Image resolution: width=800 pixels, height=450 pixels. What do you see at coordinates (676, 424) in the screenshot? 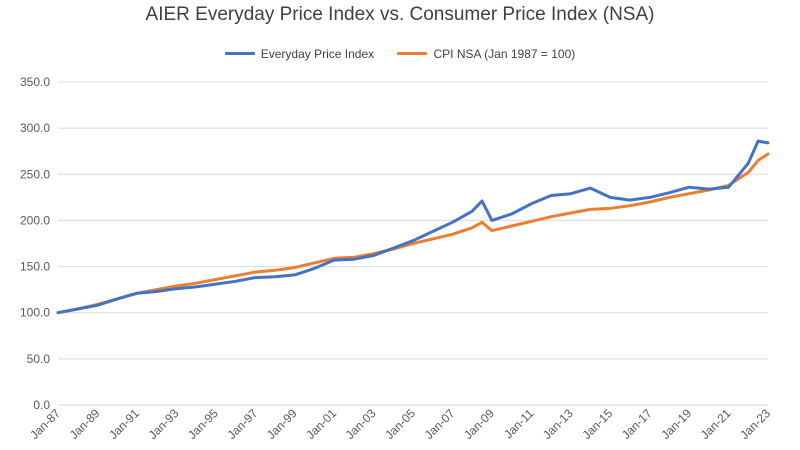
I see `x-tick-label: Jan-19` at bounding box center [676, 424].